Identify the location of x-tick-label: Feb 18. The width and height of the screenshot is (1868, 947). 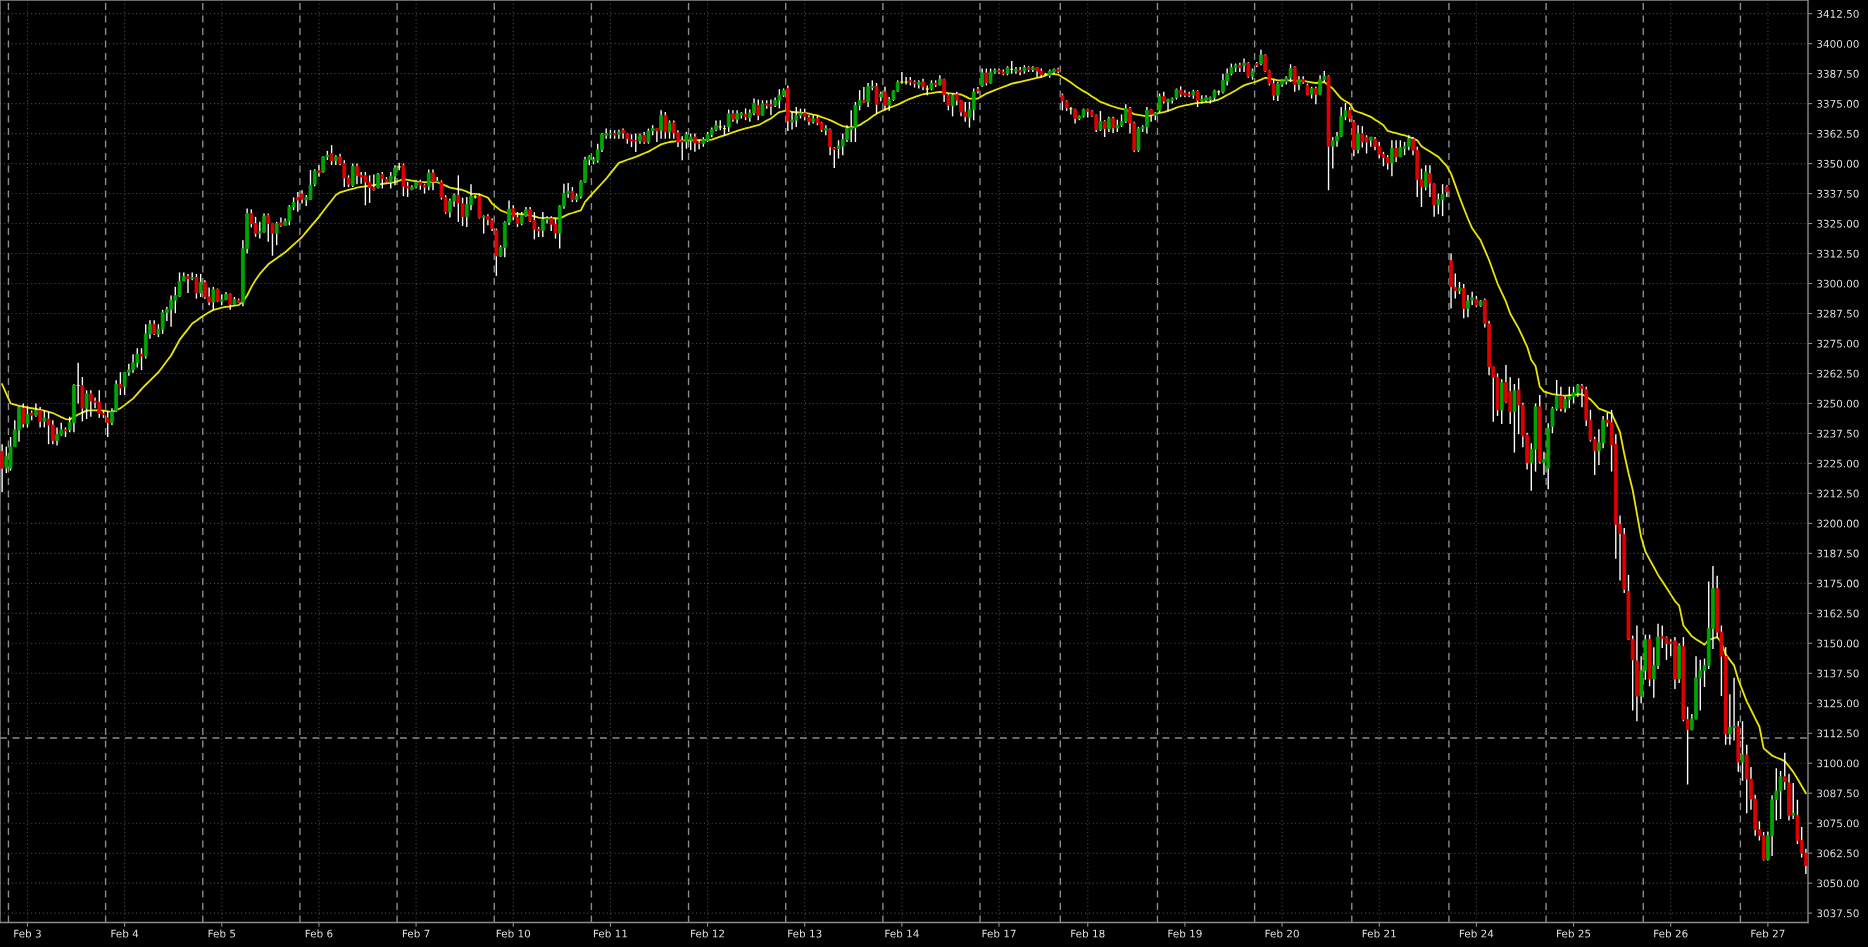
(1088, 933).